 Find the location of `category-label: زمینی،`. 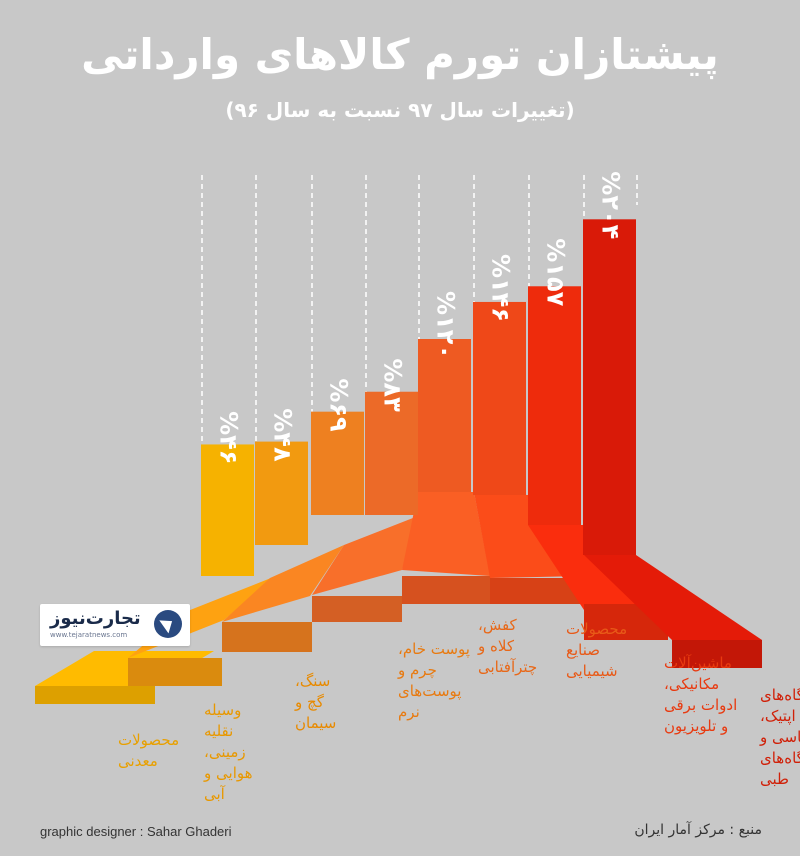

category-label: زمینی، is located at coordinates (225, 752).